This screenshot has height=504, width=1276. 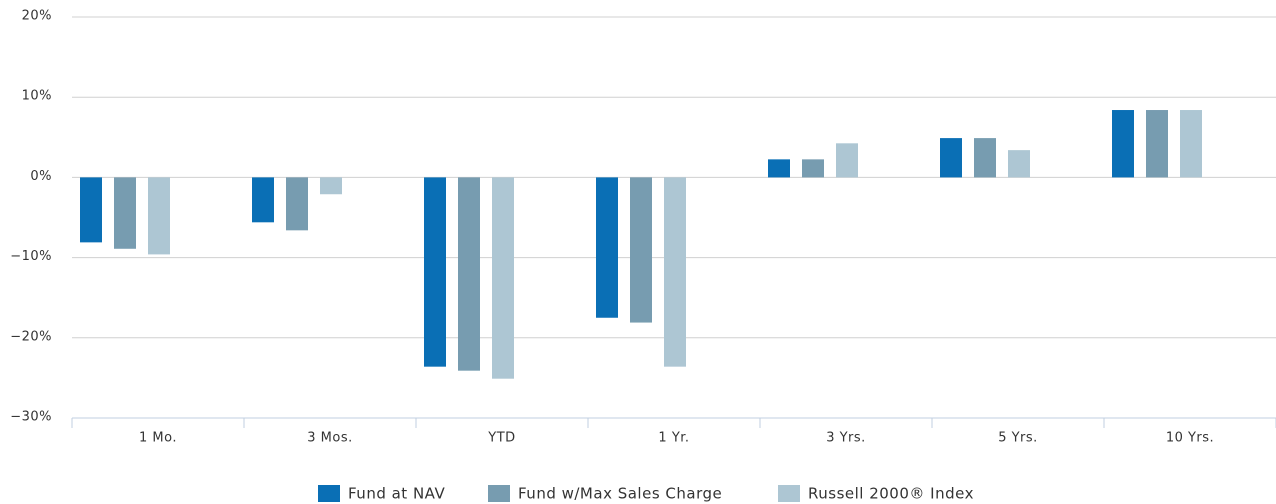 What do you see at coordinates (501, 438) in the screenshot?
I see `x-tick-label: YTD` at bounding box center [501, 438].